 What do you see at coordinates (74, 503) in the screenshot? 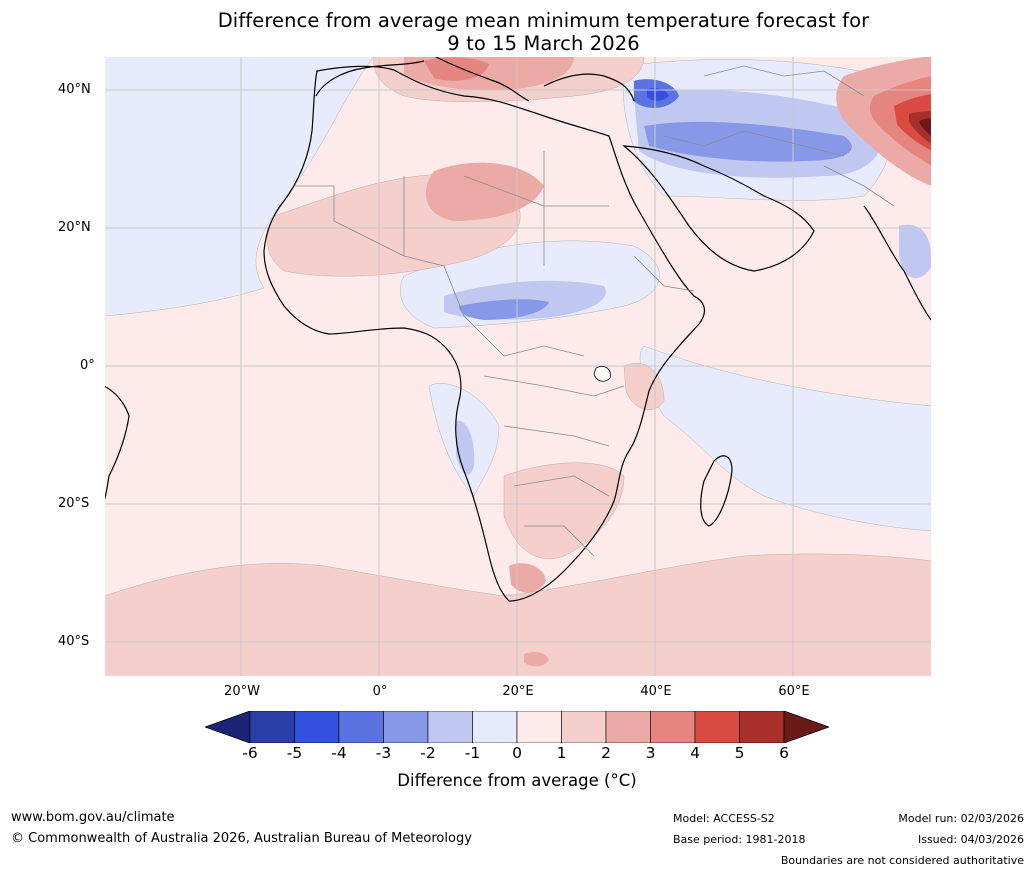
I see `lat-tick-20s: 20°S` at bounding box center [74, 503].